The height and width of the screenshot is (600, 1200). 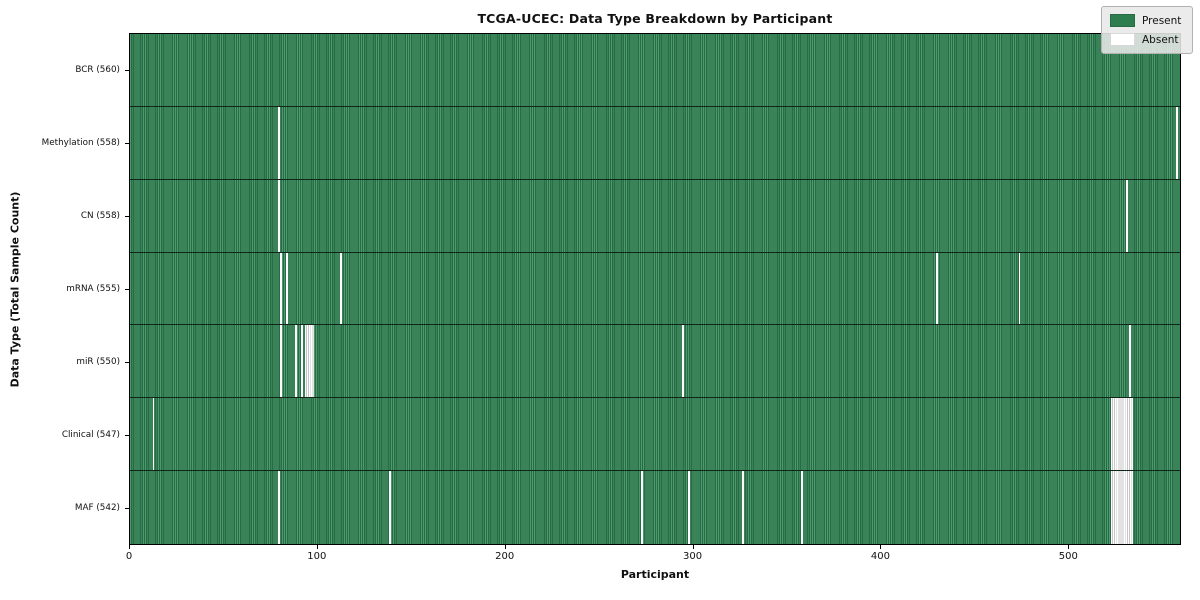 What do you see at coordinates (98, 362) in the screenshot?
I see `y-tick-label: miR (550)` at bounding box center [98, 362].